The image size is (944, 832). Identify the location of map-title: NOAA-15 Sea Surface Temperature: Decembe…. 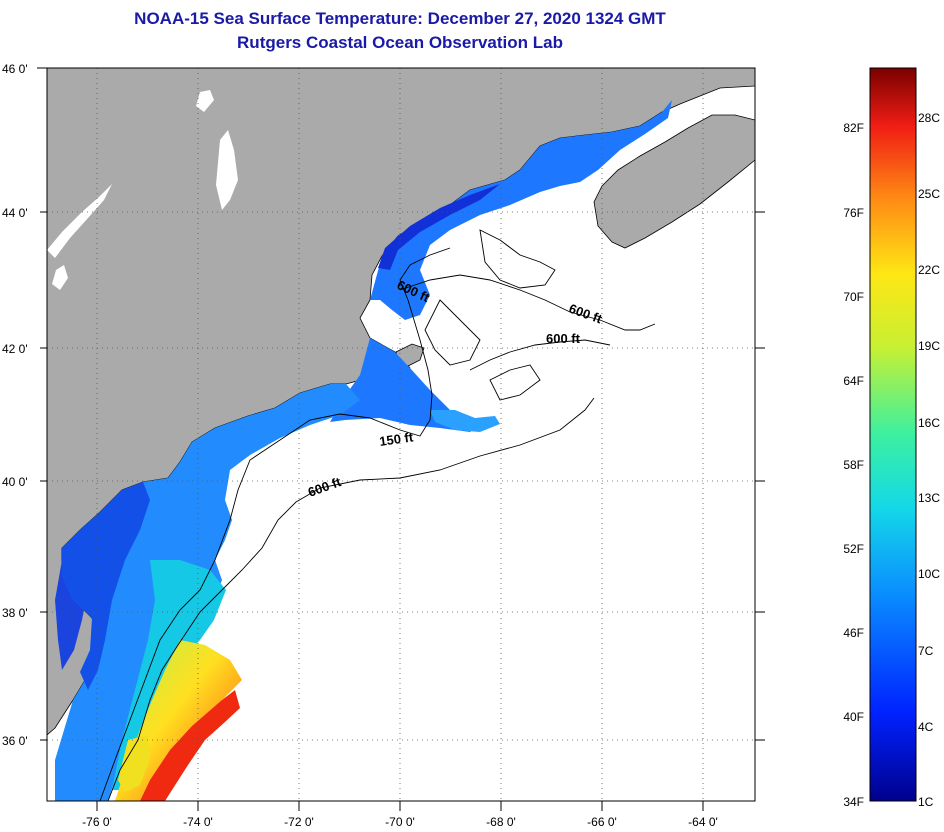
(400, 18).